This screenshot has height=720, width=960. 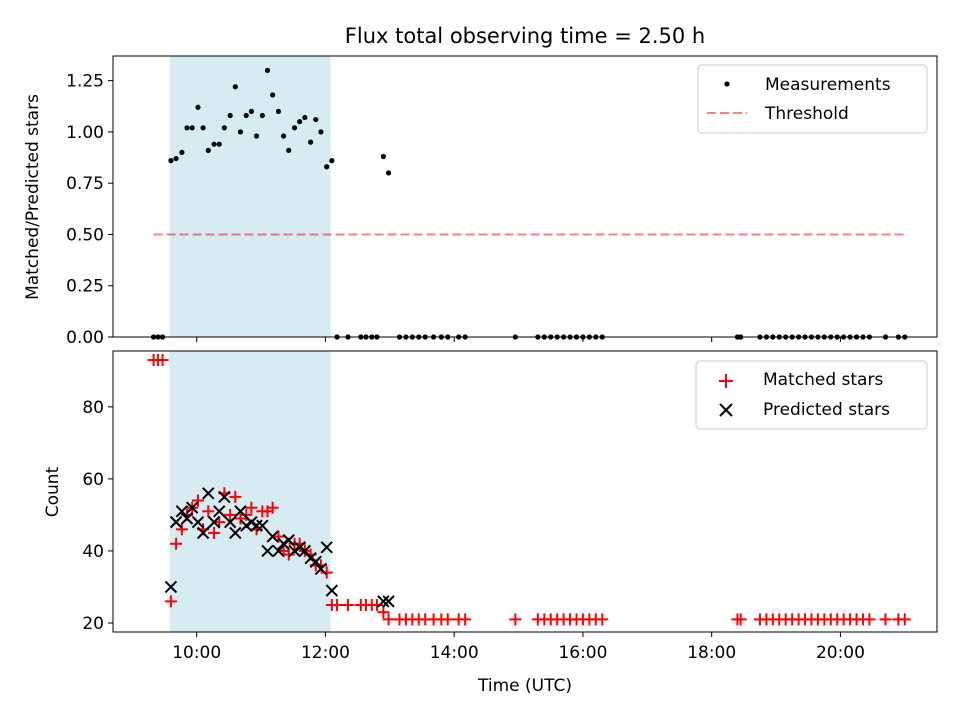 I want to click on bottom-y-label: Count, so click(x=53, y=491).